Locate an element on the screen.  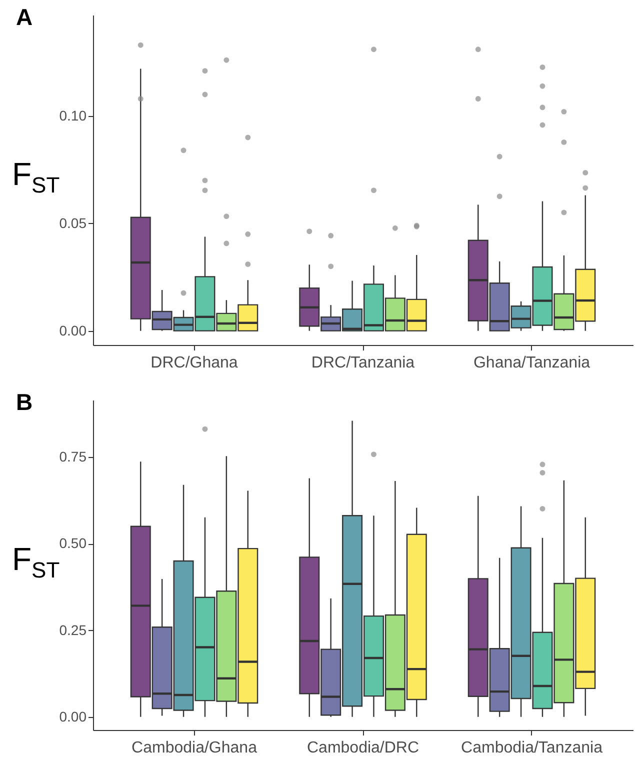
x-tick-label: Cambodia/DRC is located at coordinates (363, 748).